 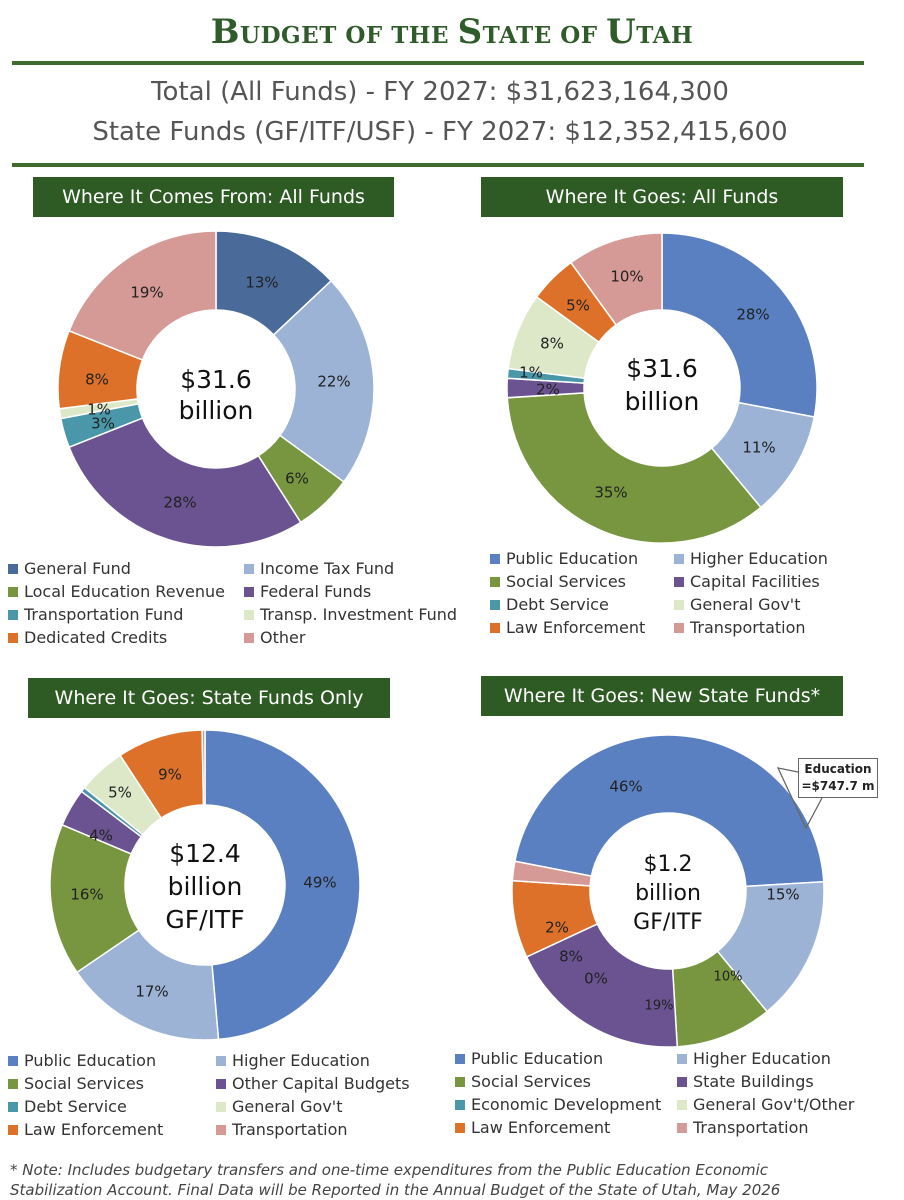 What do you see at coordinates (288, 35) in the screenshot?
I see `title-part: UDGET` at bounding box center [288, 35].